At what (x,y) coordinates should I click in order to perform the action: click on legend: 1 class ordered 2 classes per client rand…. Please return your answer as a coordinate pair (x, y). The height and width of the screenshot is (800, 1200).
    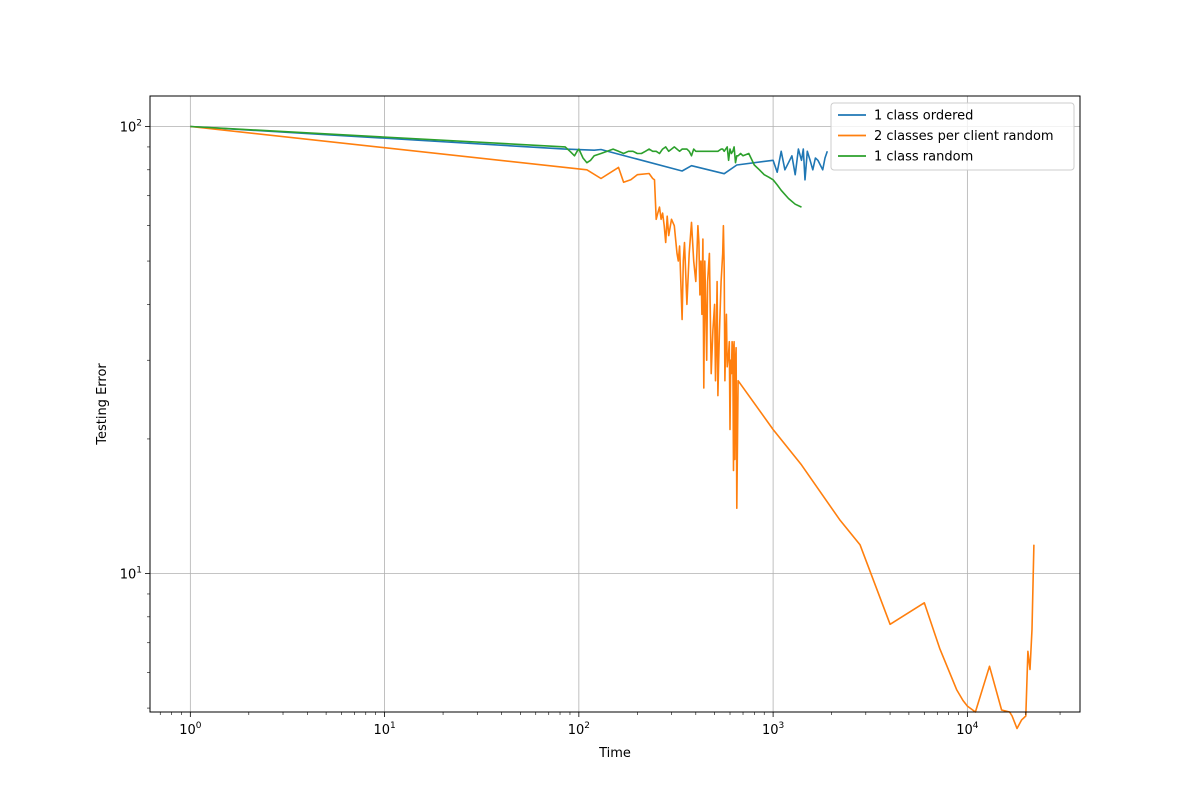
    Looking at the image, I should click on (952, 136).